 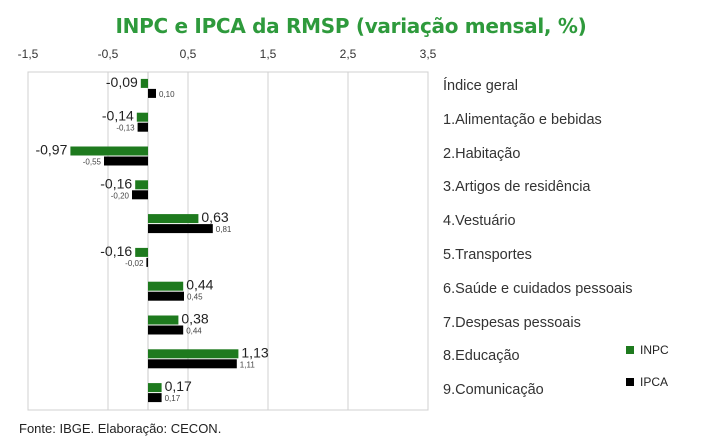 I want to click on category-label: 8.Educação, so click(x=481, y=356).